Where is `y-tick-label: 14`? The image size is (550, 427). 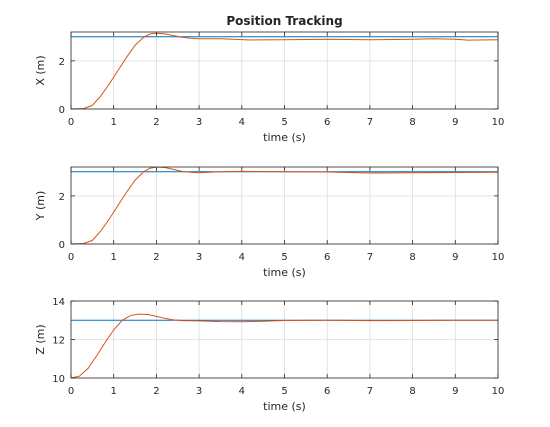
y-tick-label: 14 is located at coordinates (58, 302).